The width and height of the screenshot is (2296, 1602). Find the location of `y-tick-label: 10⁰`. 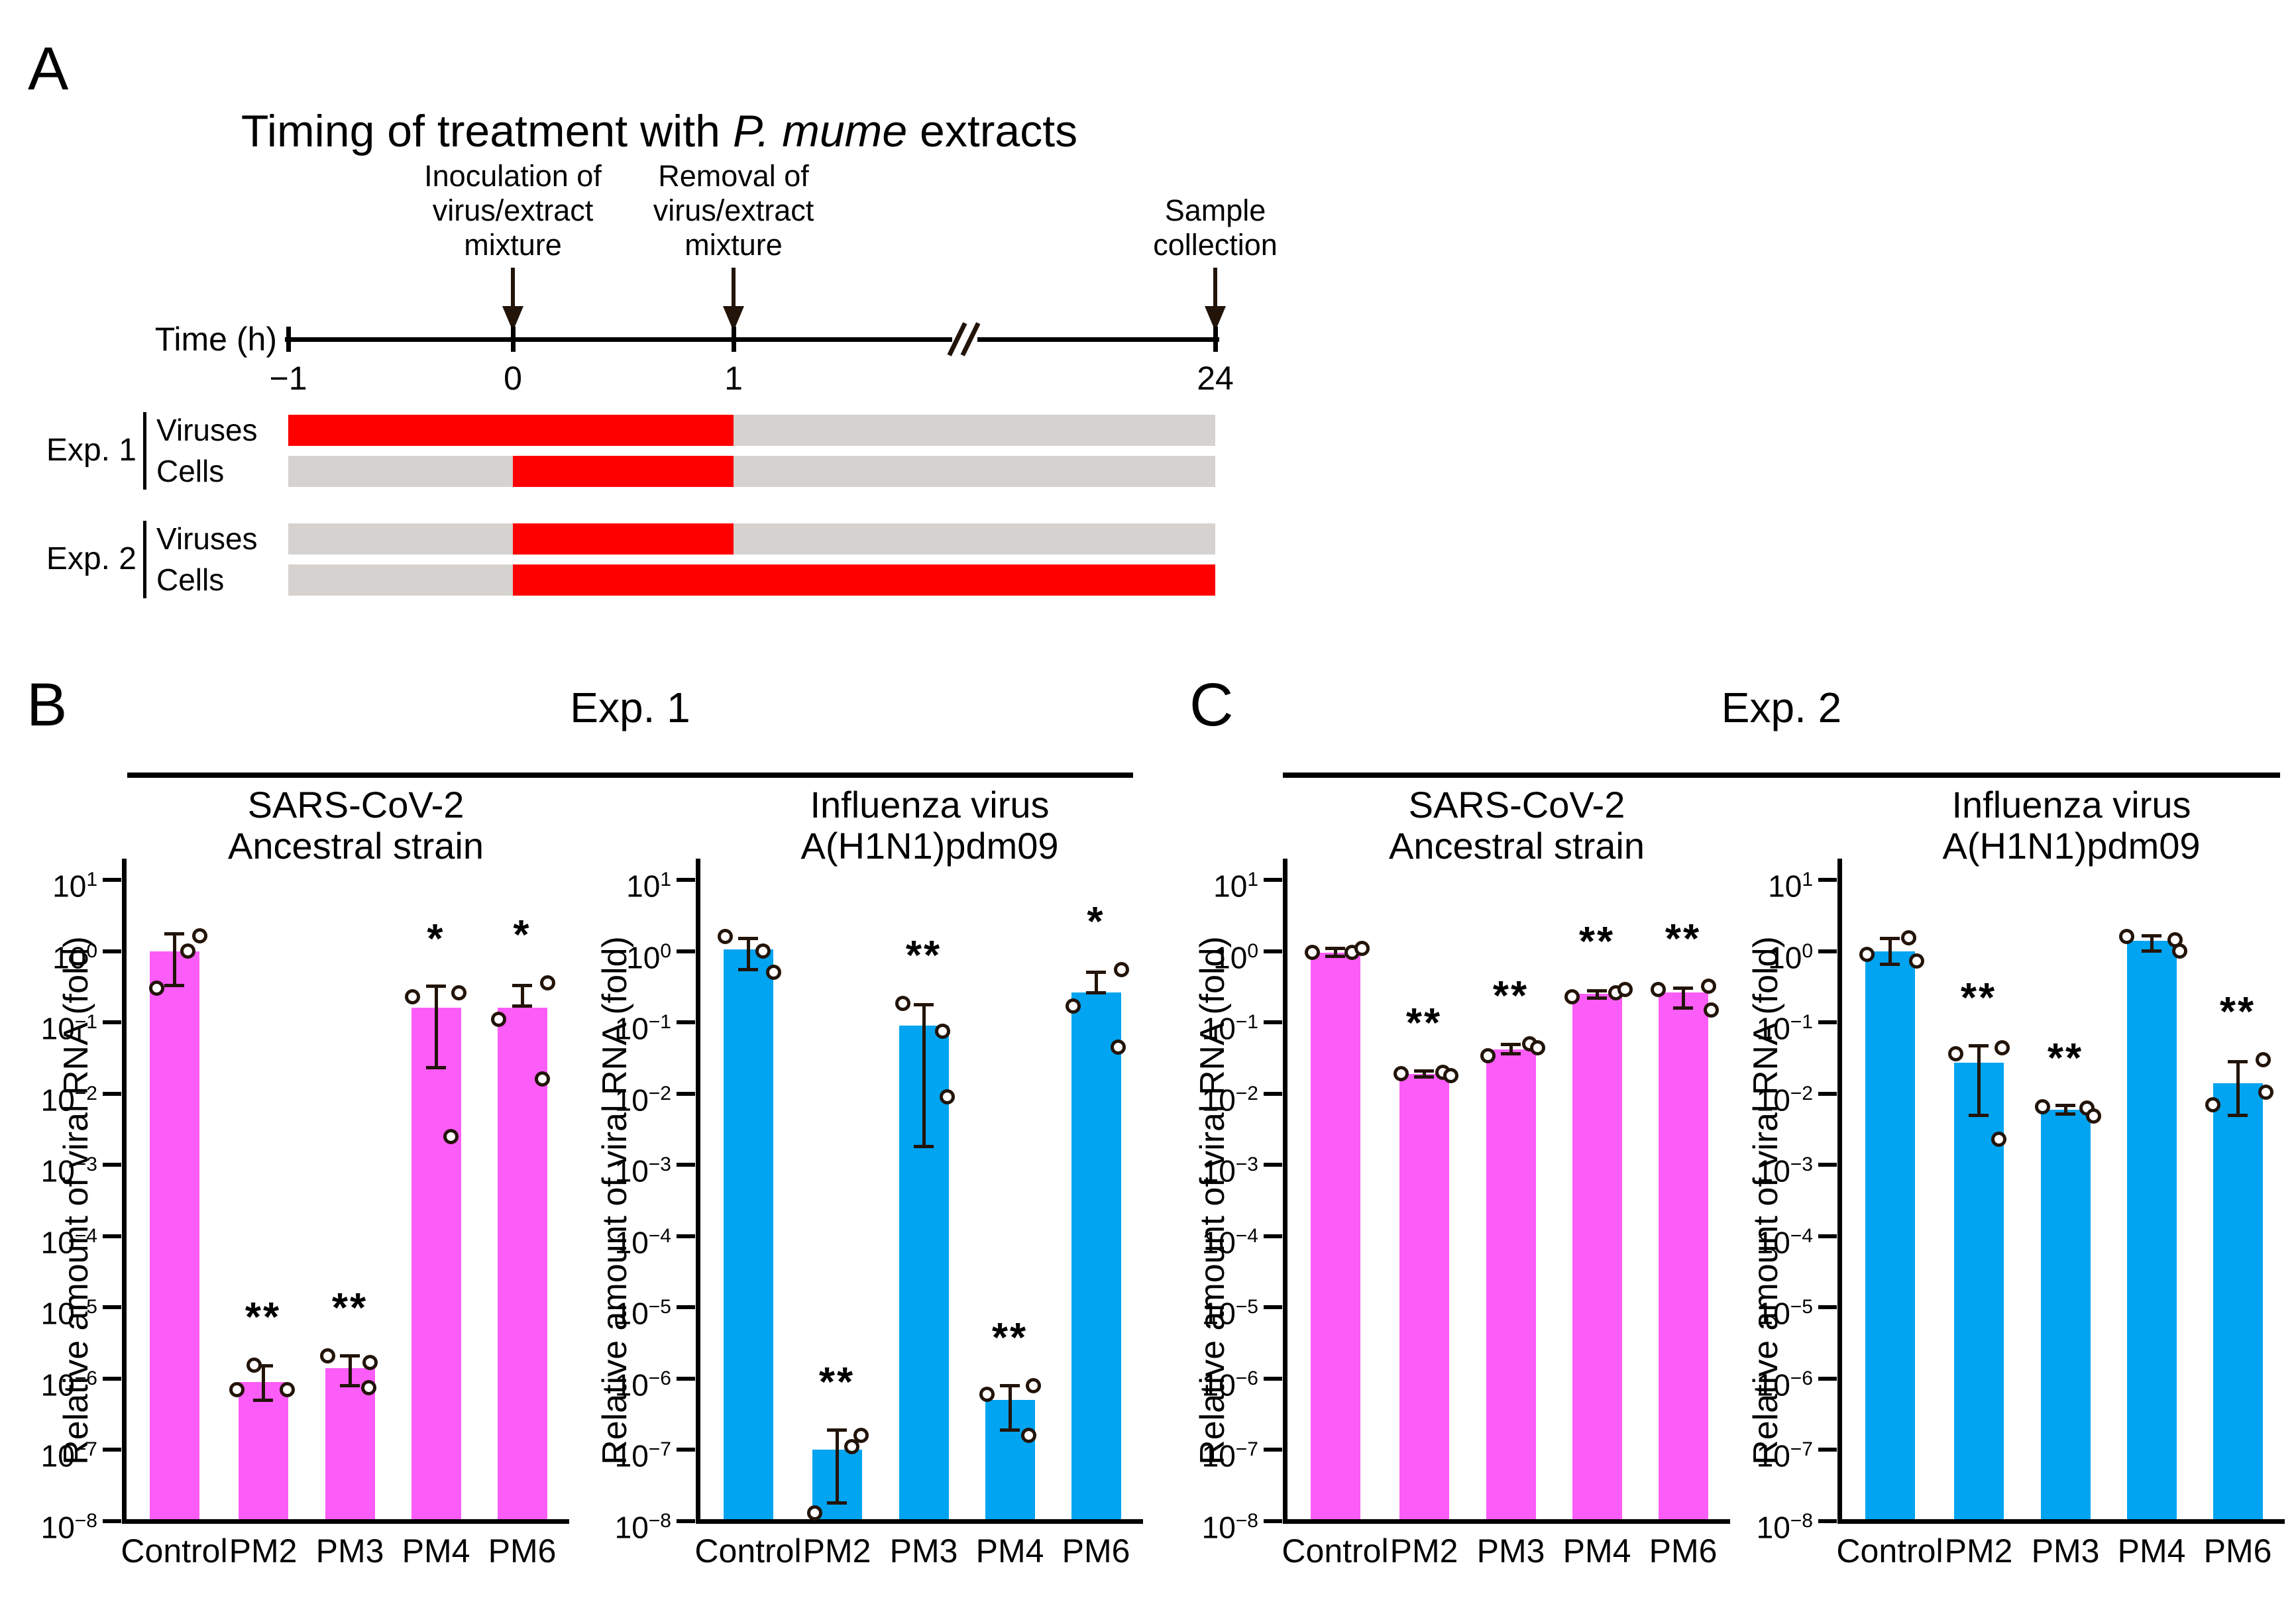

y-tick-label: 10⁰ is located at coordinates (1235, 957).